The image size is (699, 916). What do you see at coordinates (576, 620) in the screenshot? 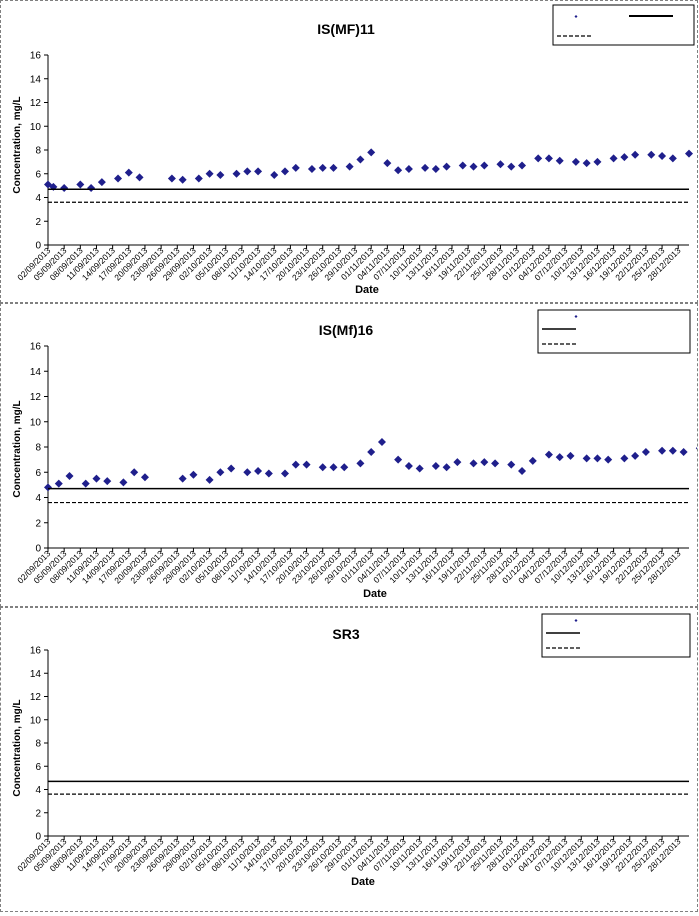
I see `legend-diamond-marker` at bounding box center [576, 620].